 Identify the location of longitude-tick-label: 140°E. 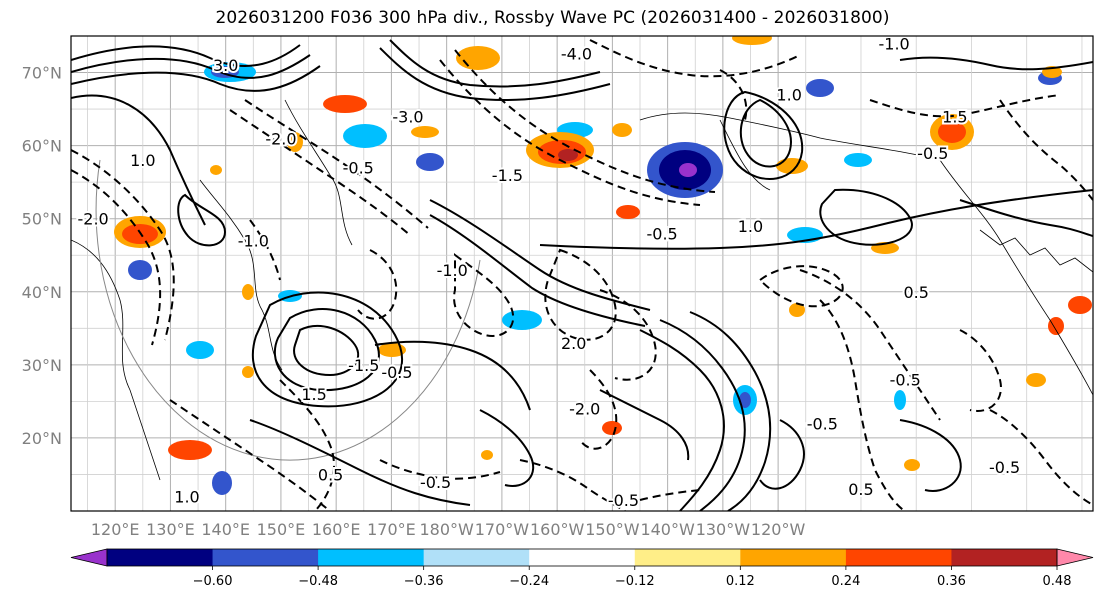
(225, 529).